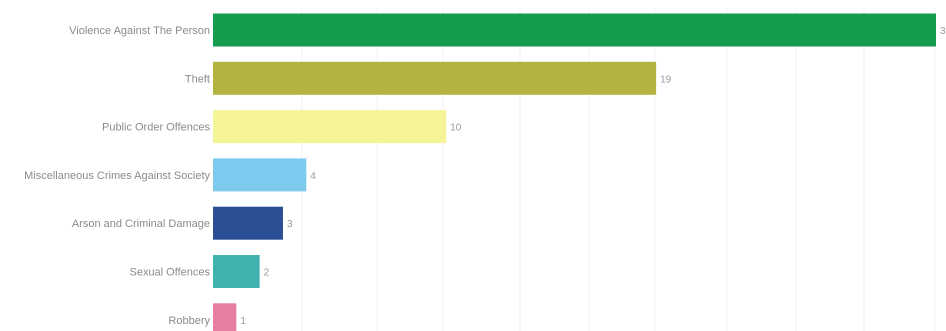 The height and width of the screenshot is (331, 946). What do you see at coordinates (243, 321) in the screenshot?
I see `value-label: 1` at bounding box center [243, 321].